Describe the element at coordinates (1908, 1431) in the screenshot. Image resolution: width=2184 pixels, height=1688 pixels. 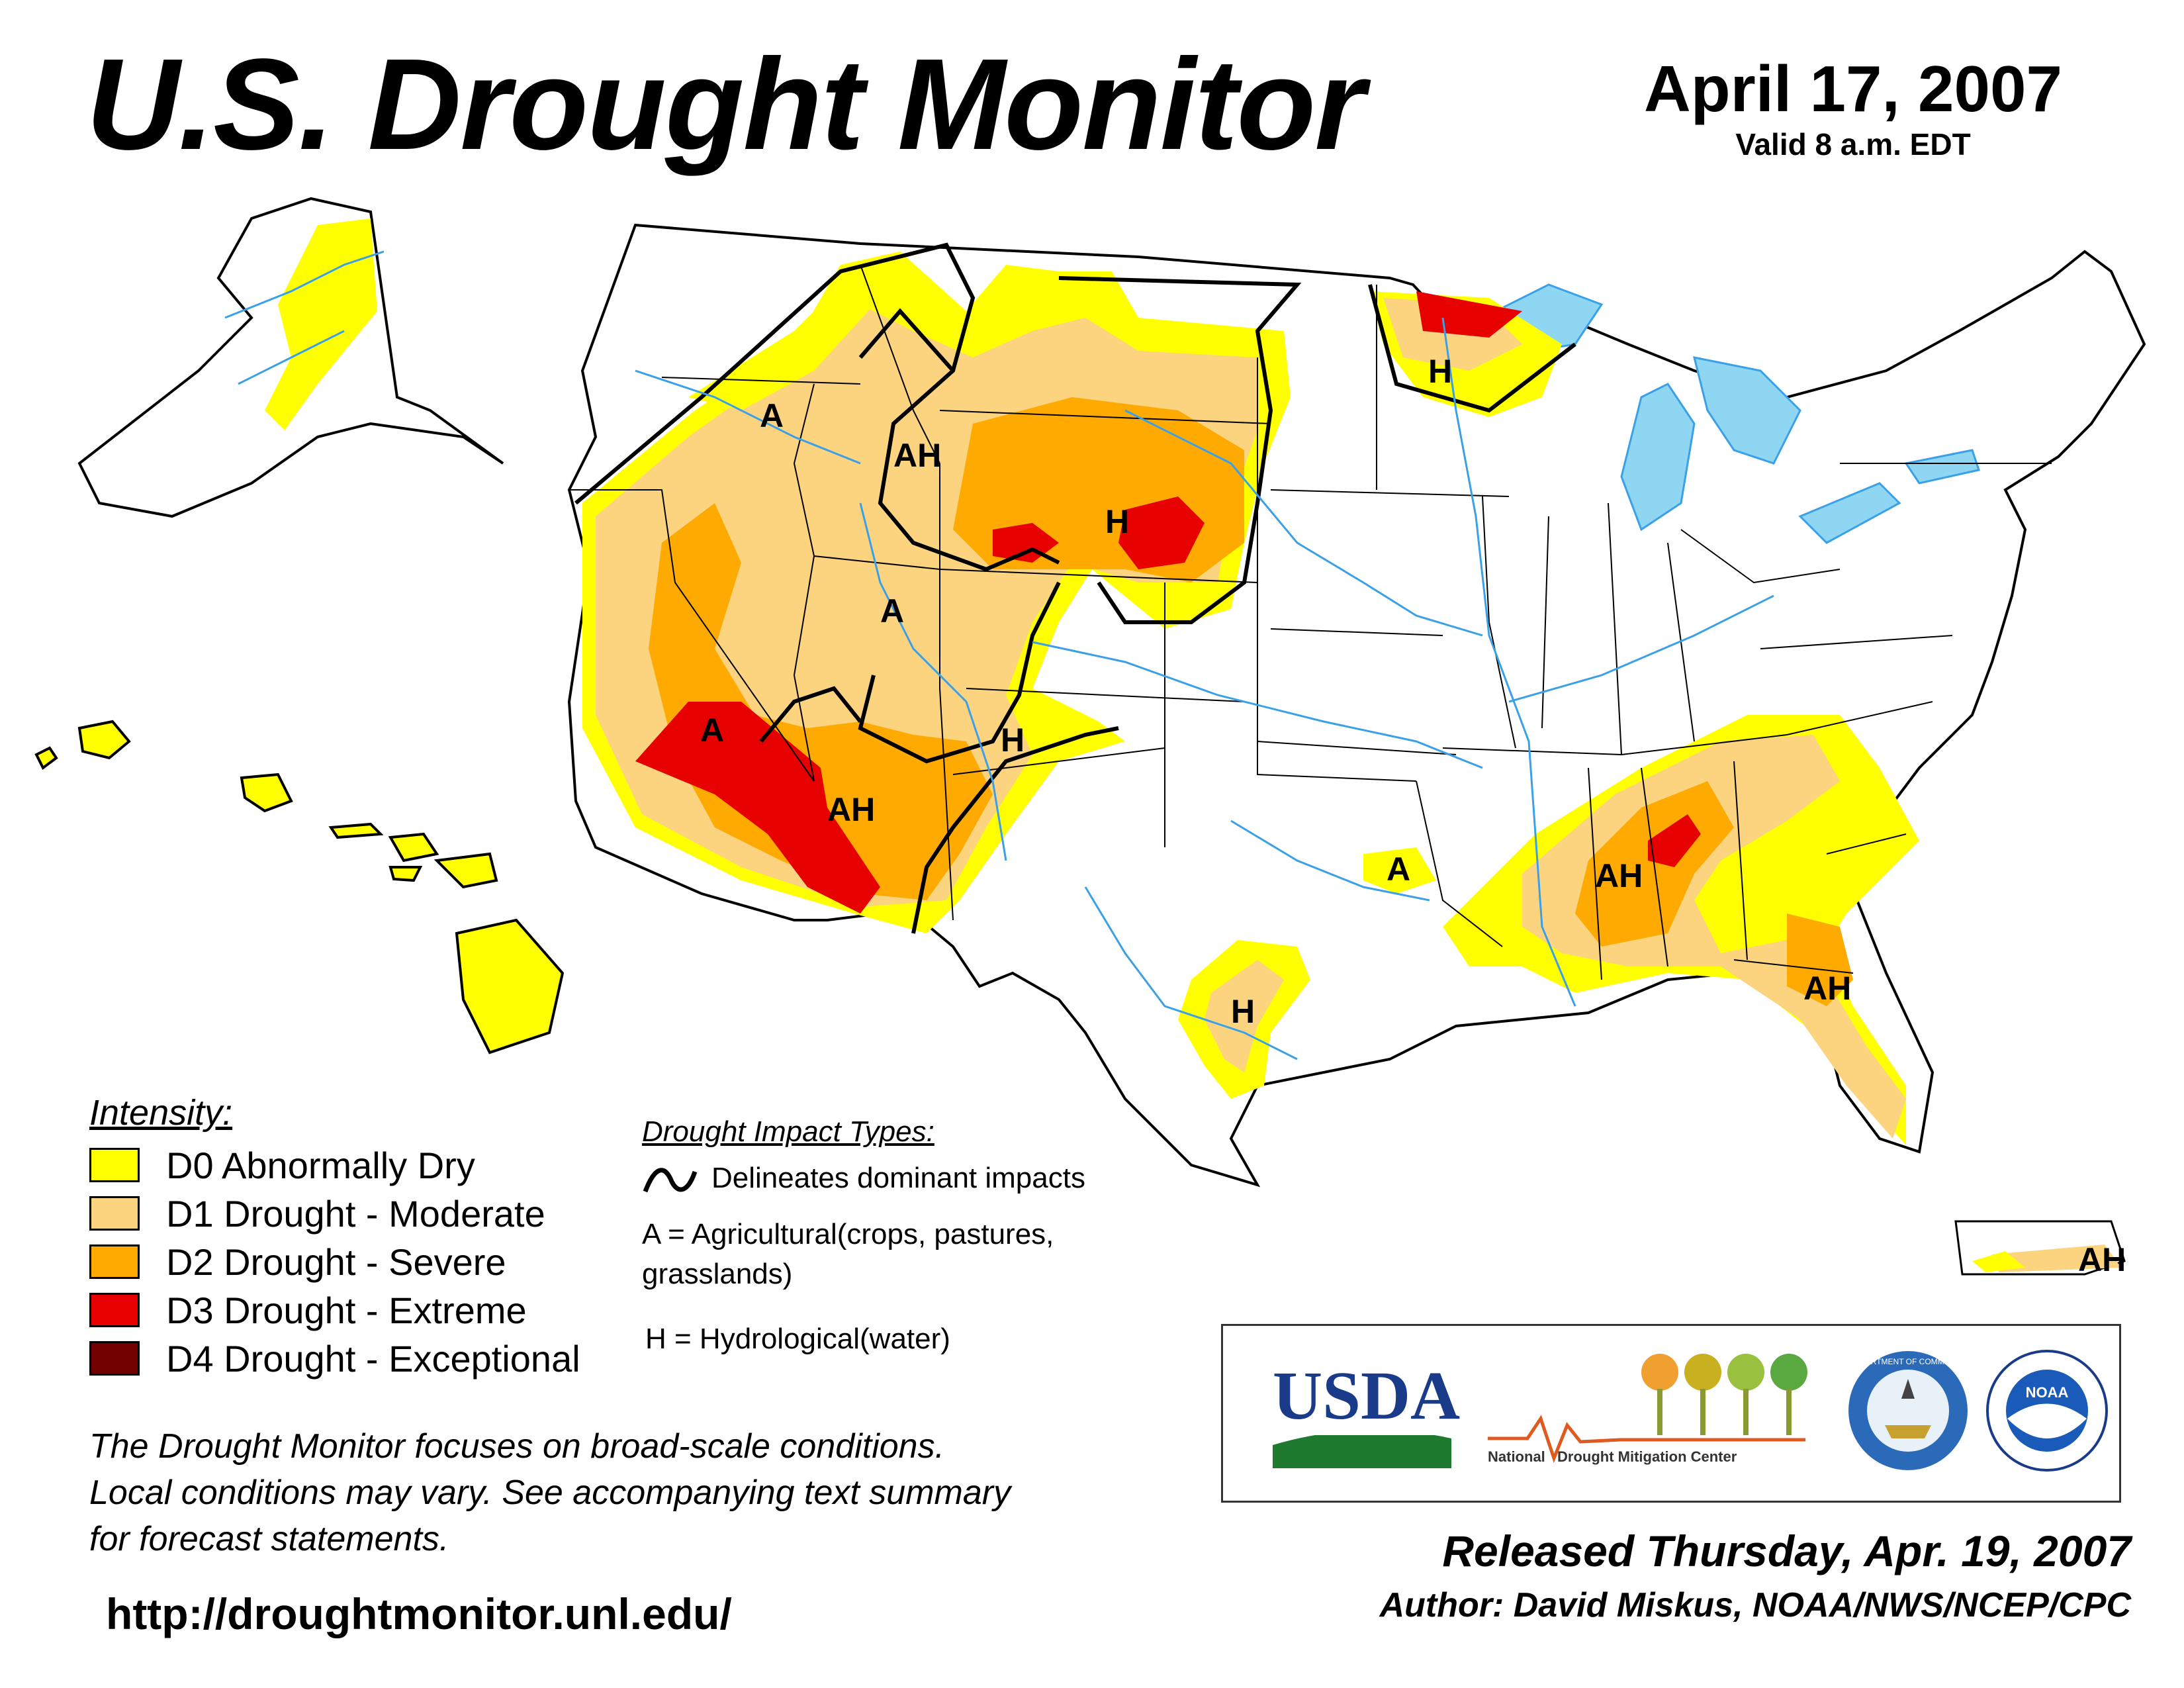
I see `commerce-ship-icon` at that location.